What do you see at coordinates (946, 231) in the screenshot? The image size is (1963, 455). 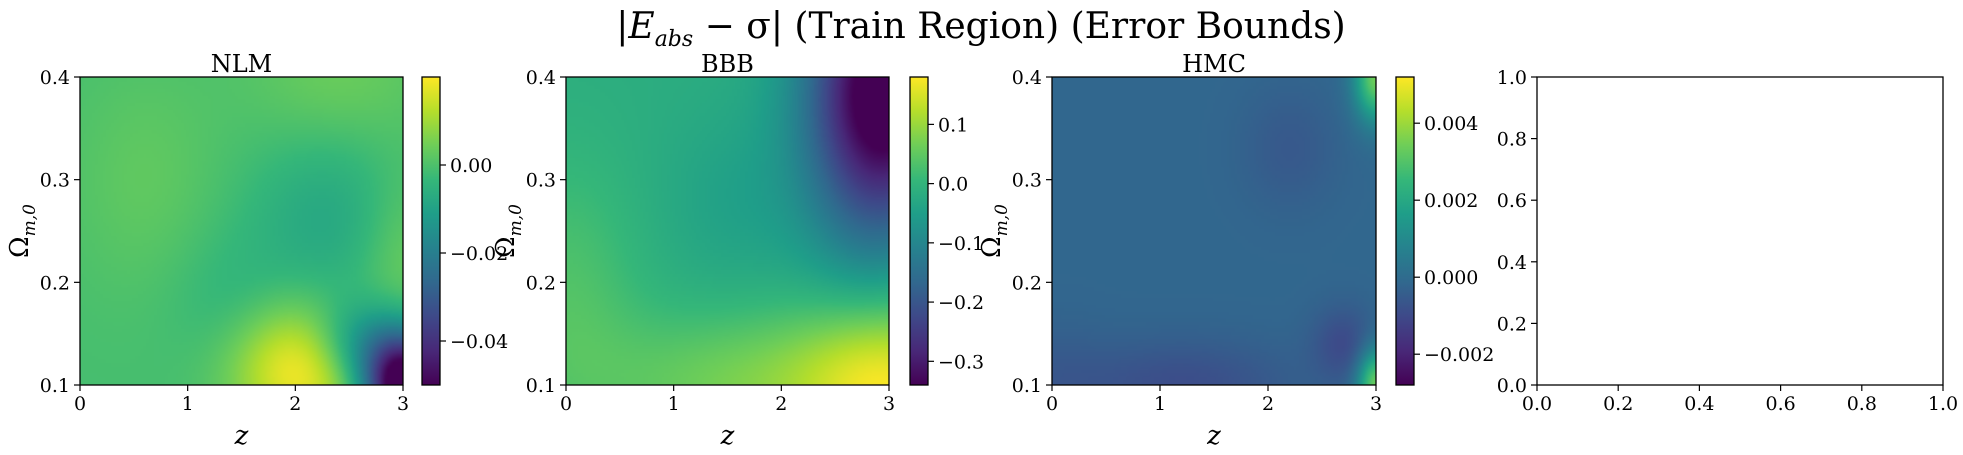 I see `colorbar: 0.1 0.0 −0.1 −0.2 −0.3` at bounding box center [946, 231].